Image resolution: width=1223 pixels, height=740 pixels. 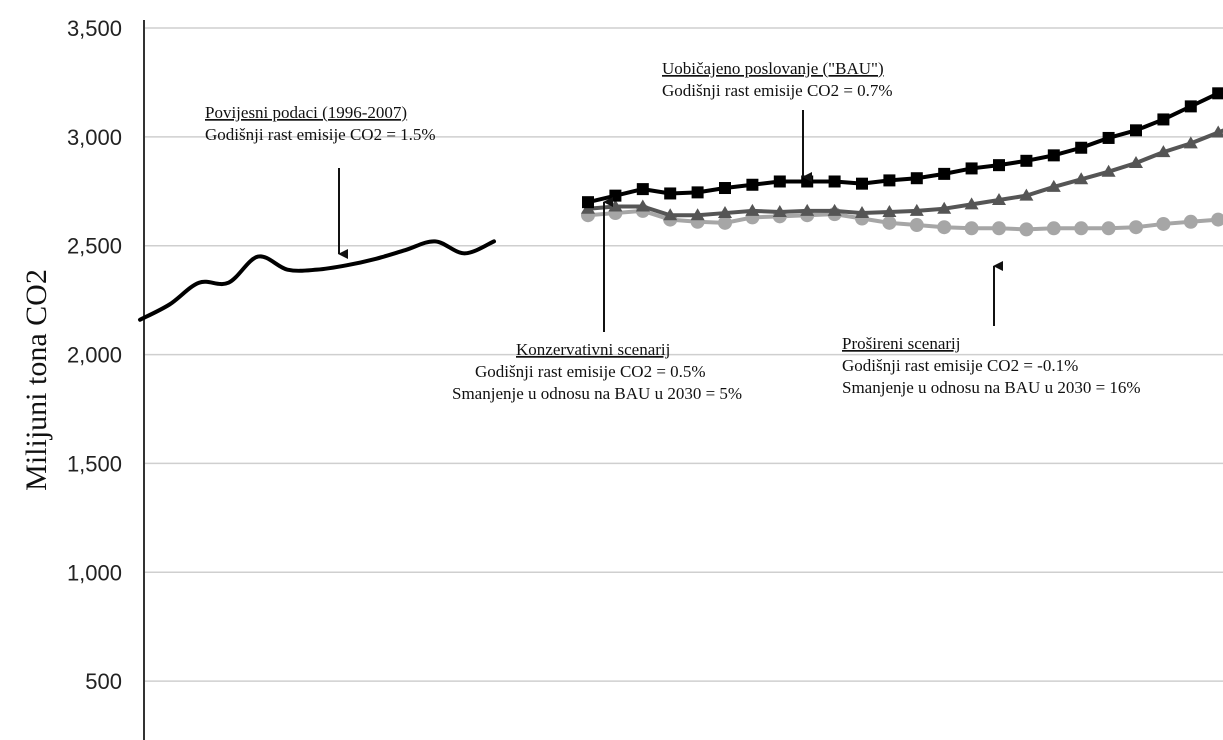 I want to click on annotation-extended-title: Prošireni scenarij, so click(x=901, y=343).